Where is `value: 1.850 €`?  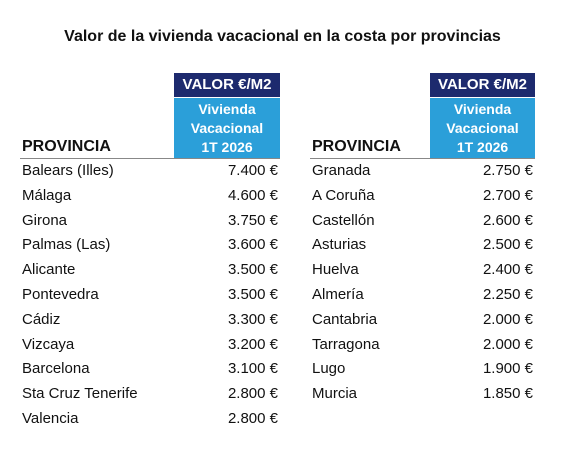
value: 1.850 € is located at coordinates (507, 394).